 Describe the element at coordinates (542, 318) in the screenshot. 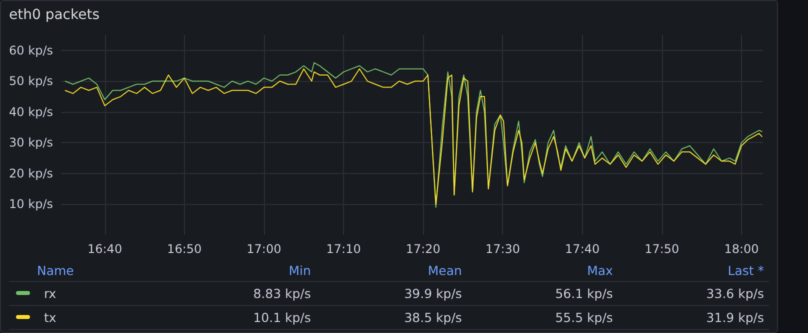

I see `text: 55.5 kp/s` at that location.